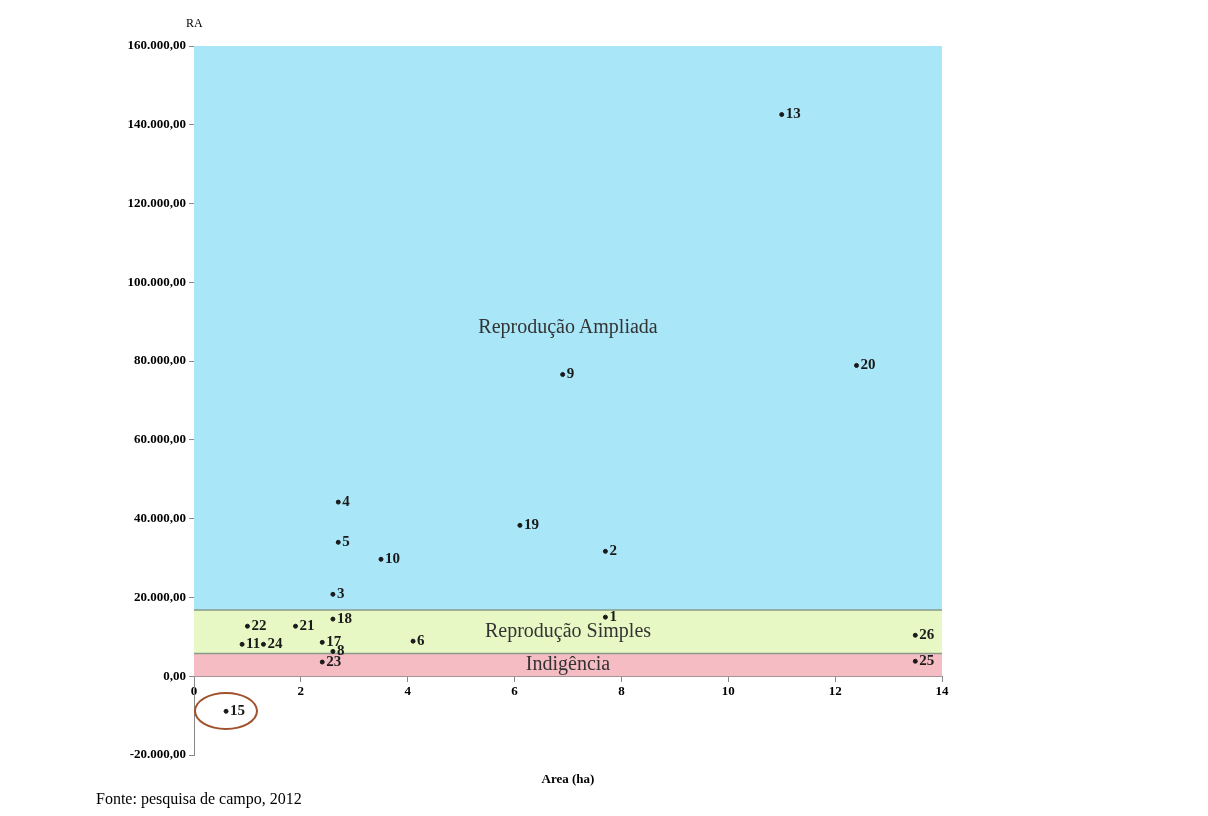  Describe the element at coordinates (570, 373) in the screenshot. I see `text: 9` at that location.